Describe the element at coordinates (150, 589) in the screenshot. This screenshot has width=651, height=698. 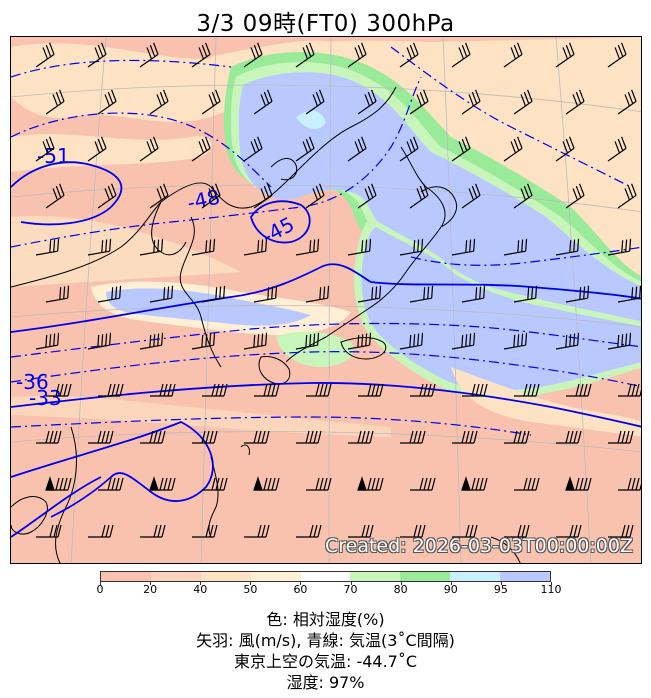
I see `colorbar-tick-label: 20` at that location.